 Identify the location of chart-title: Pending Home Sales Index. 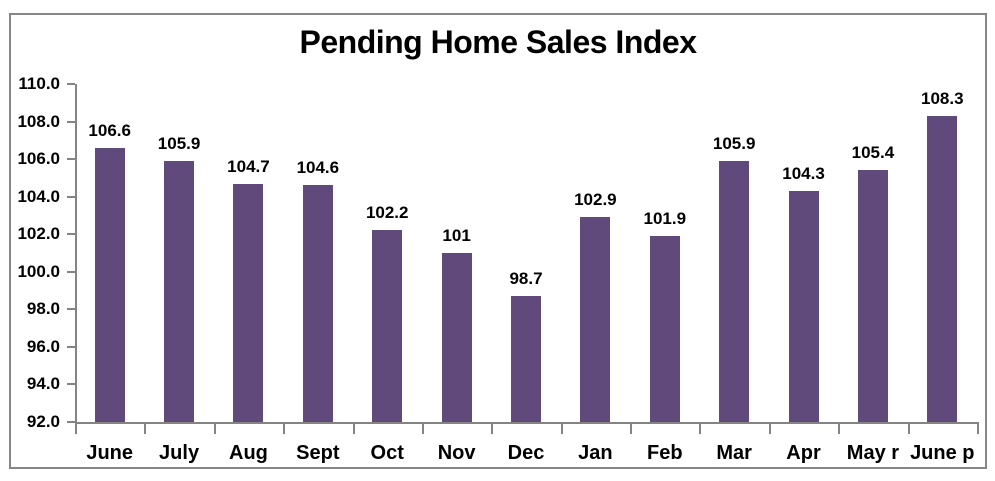
(498, 42).